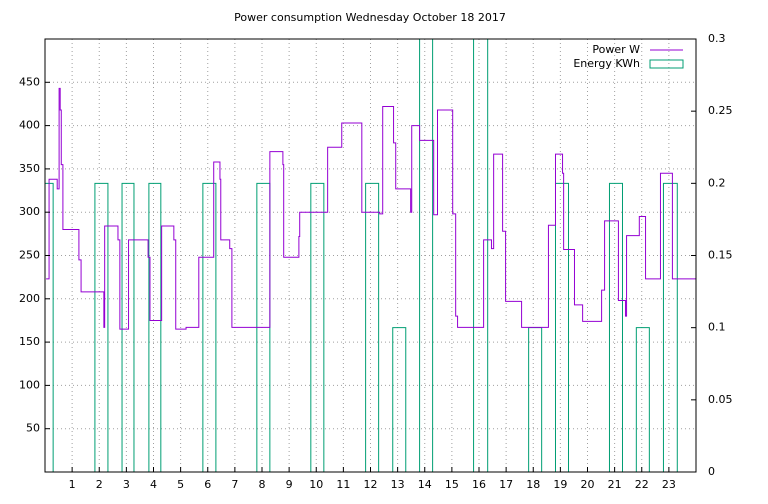 This screenshot has width=768, height=504. Describe the element at coordinates (262, 484) in the screenshot. I see `x-tick-label: 8` at that location.